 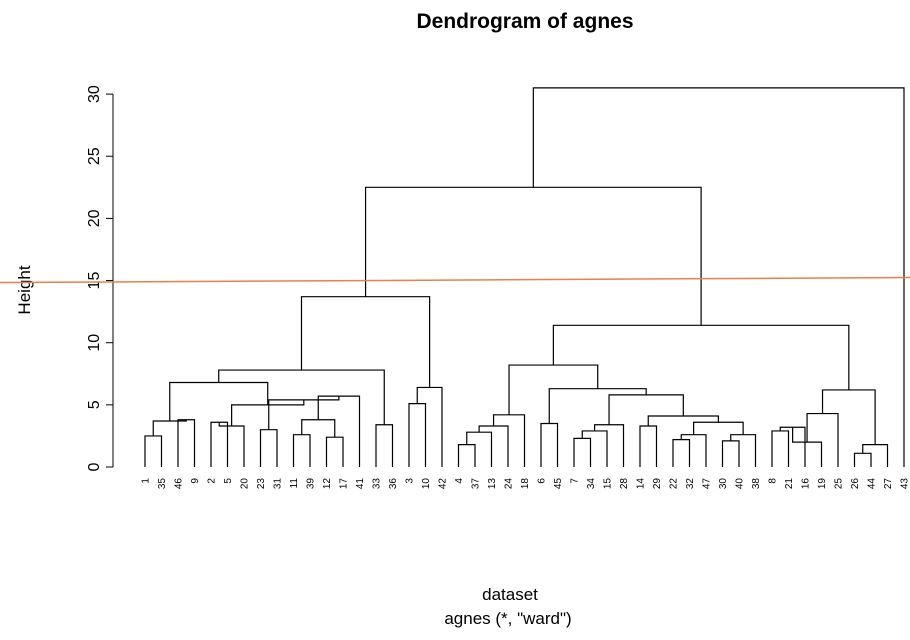 What do you see at coordinates (905, 484) in the screenshot?
I see `leaf-label: 43` at bounding box center [905, 484].